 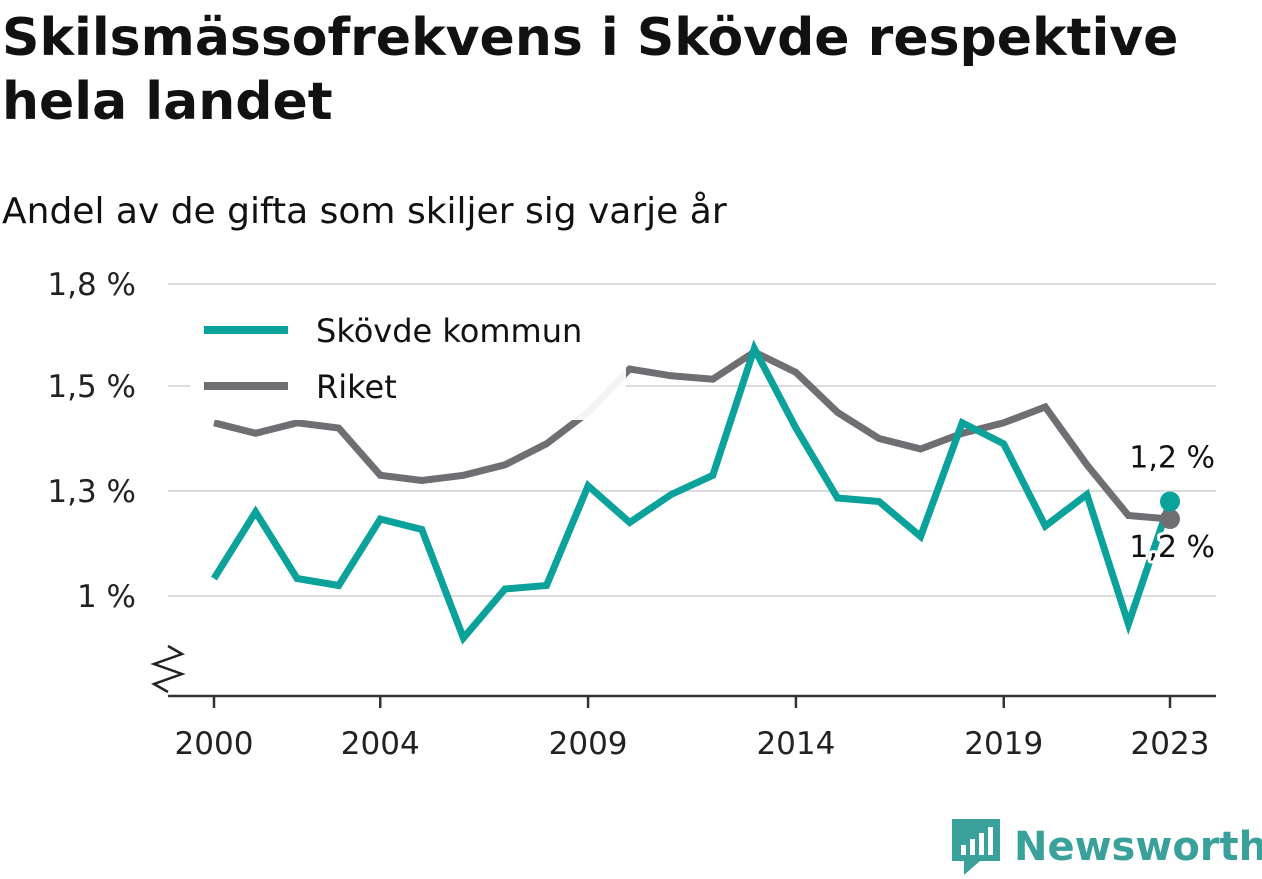 What do you see at coordinates (380, 744) in the screenshot?
I see `x-tick-label: 2004` at bounding box center [380, 744].